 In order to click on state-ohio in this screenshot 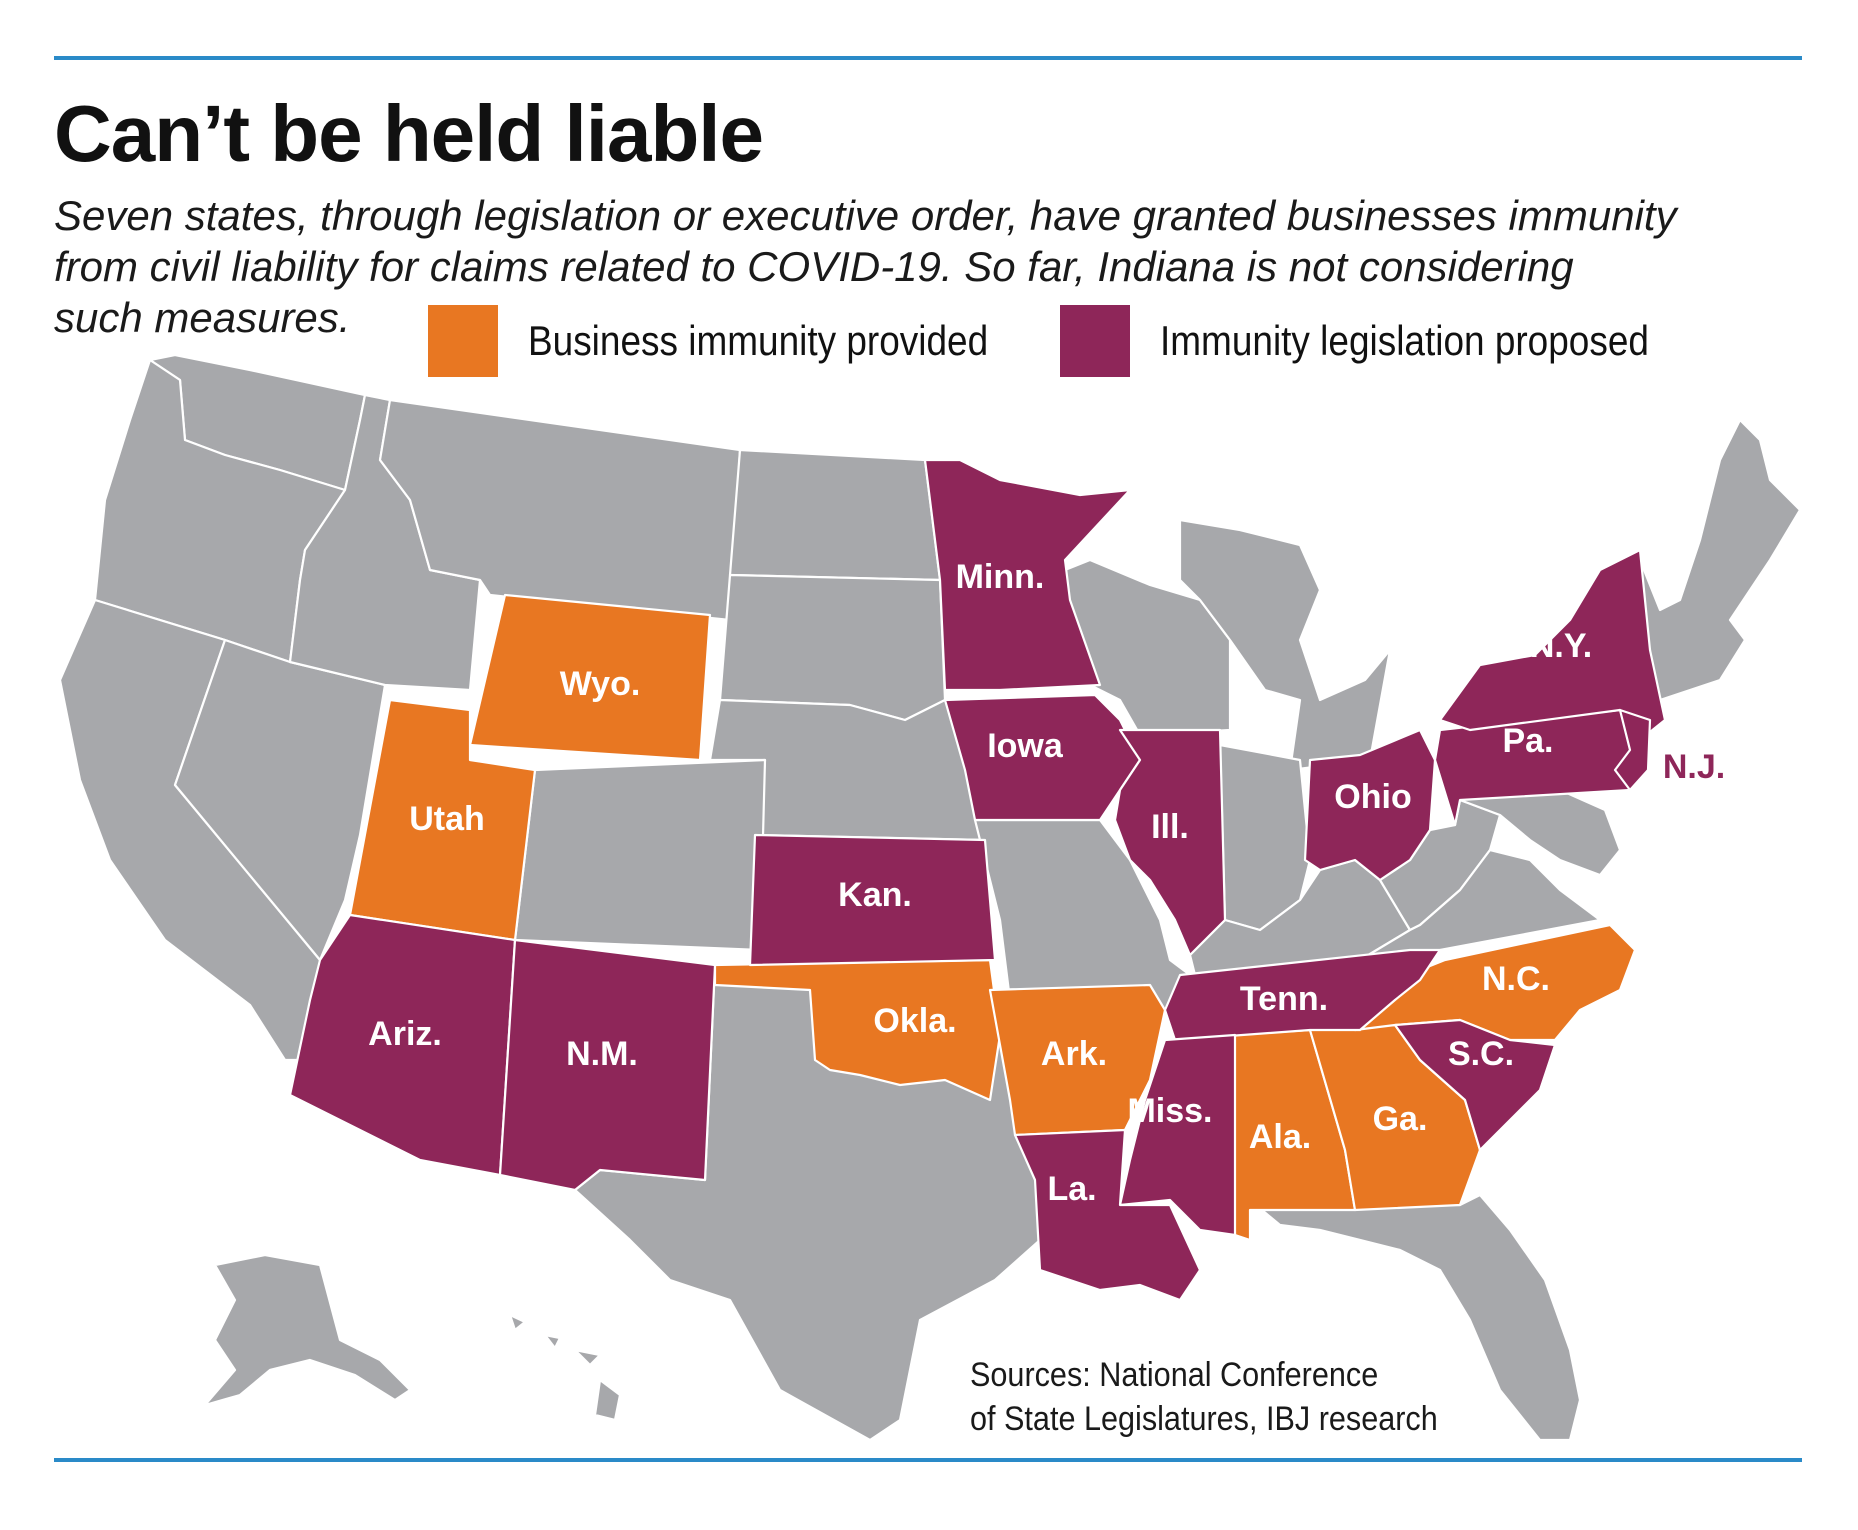, I will do `click(1370, 805)`.